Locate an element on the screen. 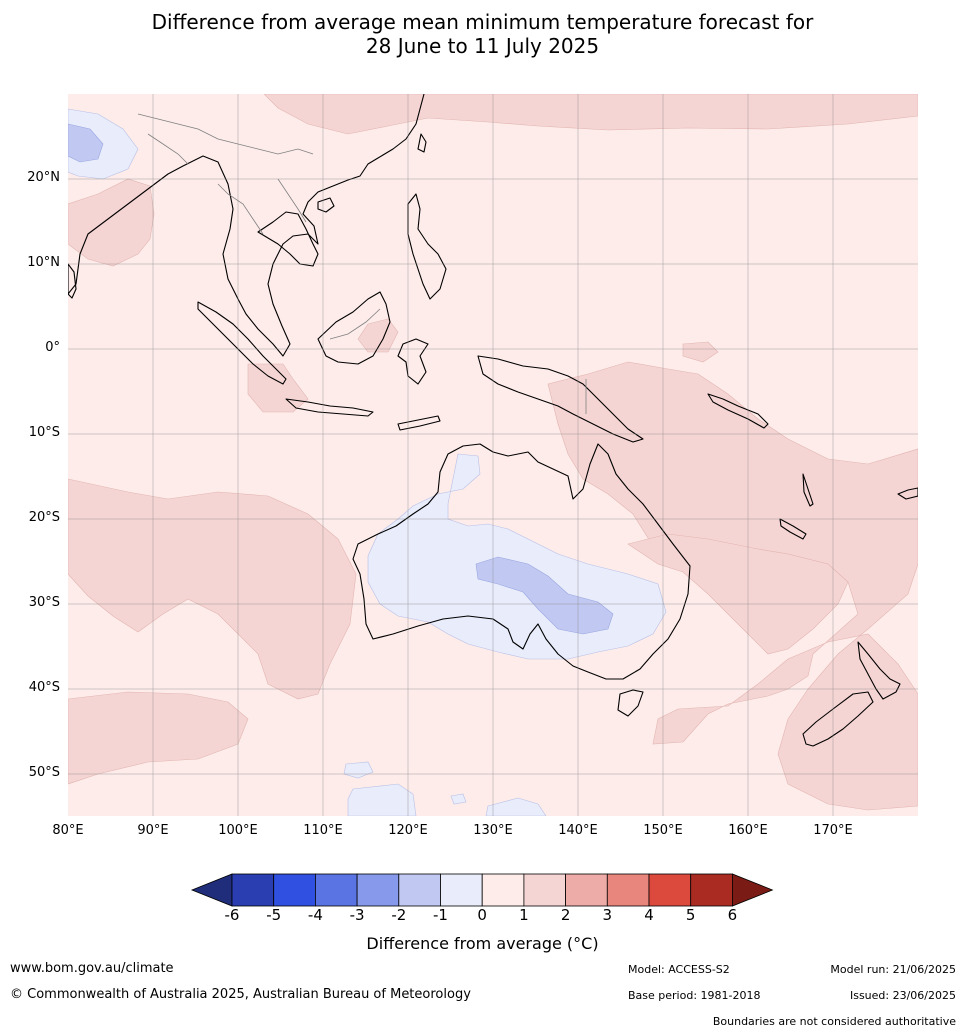 This screenshot has height=1035, width=965. border-laos-vietnam is located at coordinates (292, 200).